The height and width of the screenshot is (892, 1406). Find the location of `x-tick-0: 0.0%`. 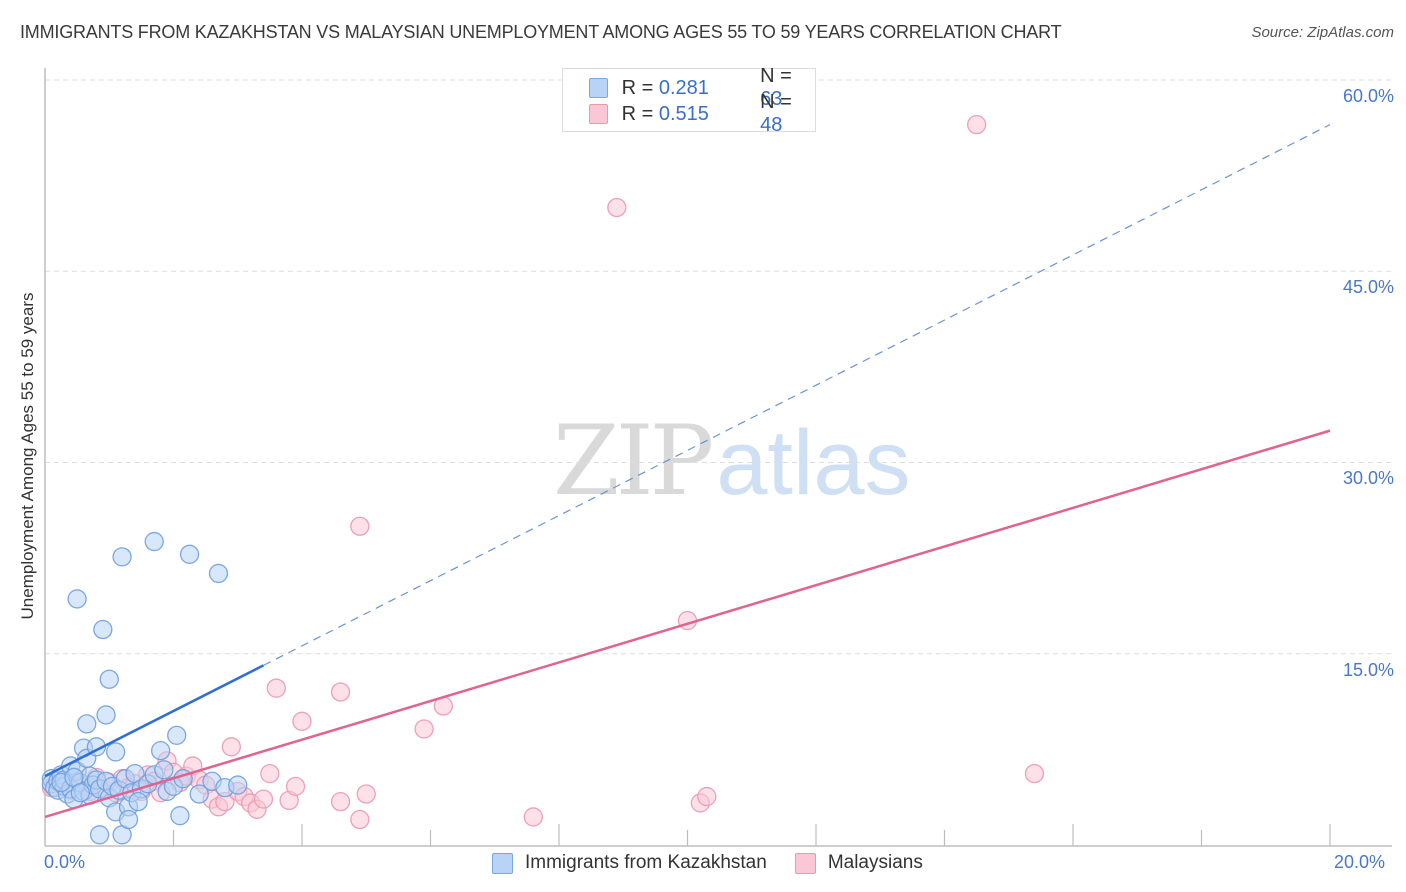

x-tick-0: 0.0% is located at coordinates (65, 862).